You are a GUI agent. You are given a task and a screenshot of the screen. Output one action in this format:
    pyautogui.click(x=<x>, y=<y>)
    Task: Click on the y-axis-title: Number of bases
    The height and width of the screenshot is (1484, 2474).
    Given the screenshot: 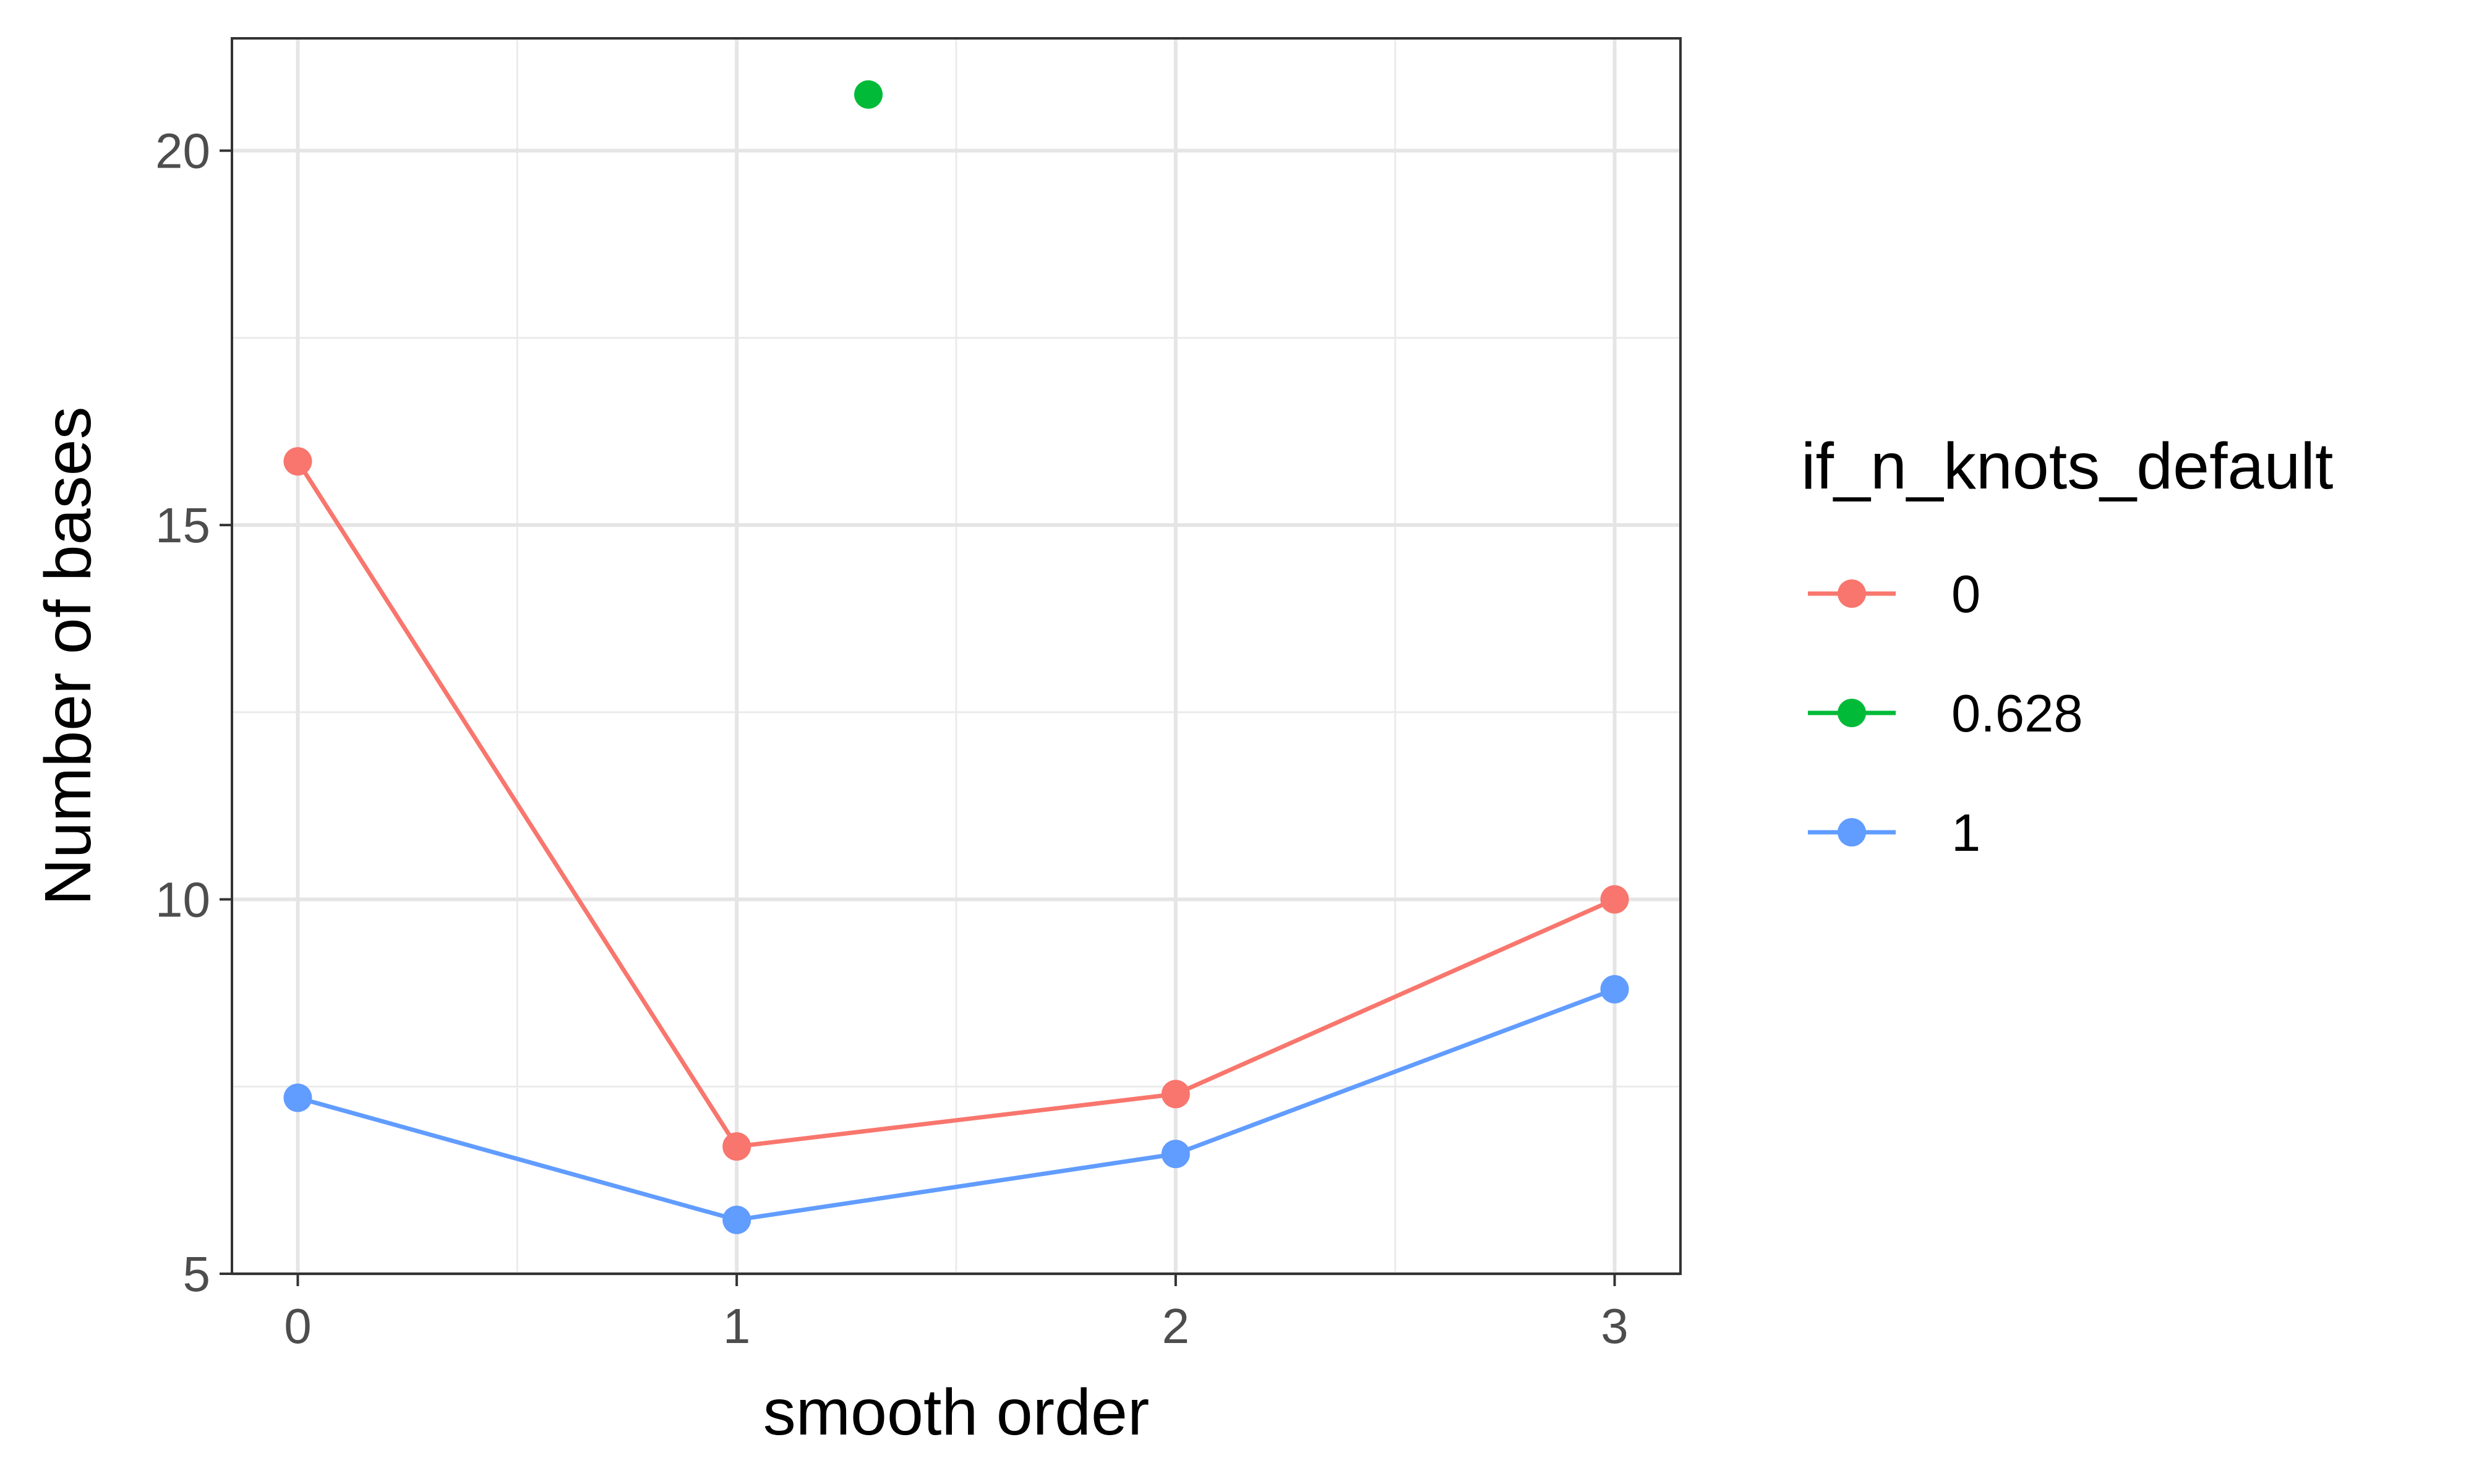 What is the action you would take?
    pyautogui.click(x=68, y=655)
    